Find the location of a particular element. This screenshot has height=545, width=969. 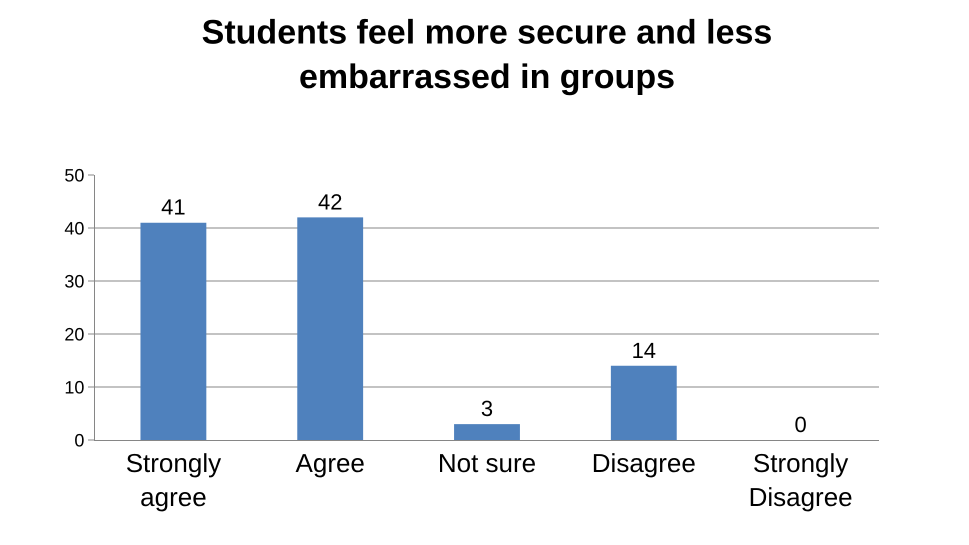

y-tick-label: 50 is located at coordinates (74, 175).